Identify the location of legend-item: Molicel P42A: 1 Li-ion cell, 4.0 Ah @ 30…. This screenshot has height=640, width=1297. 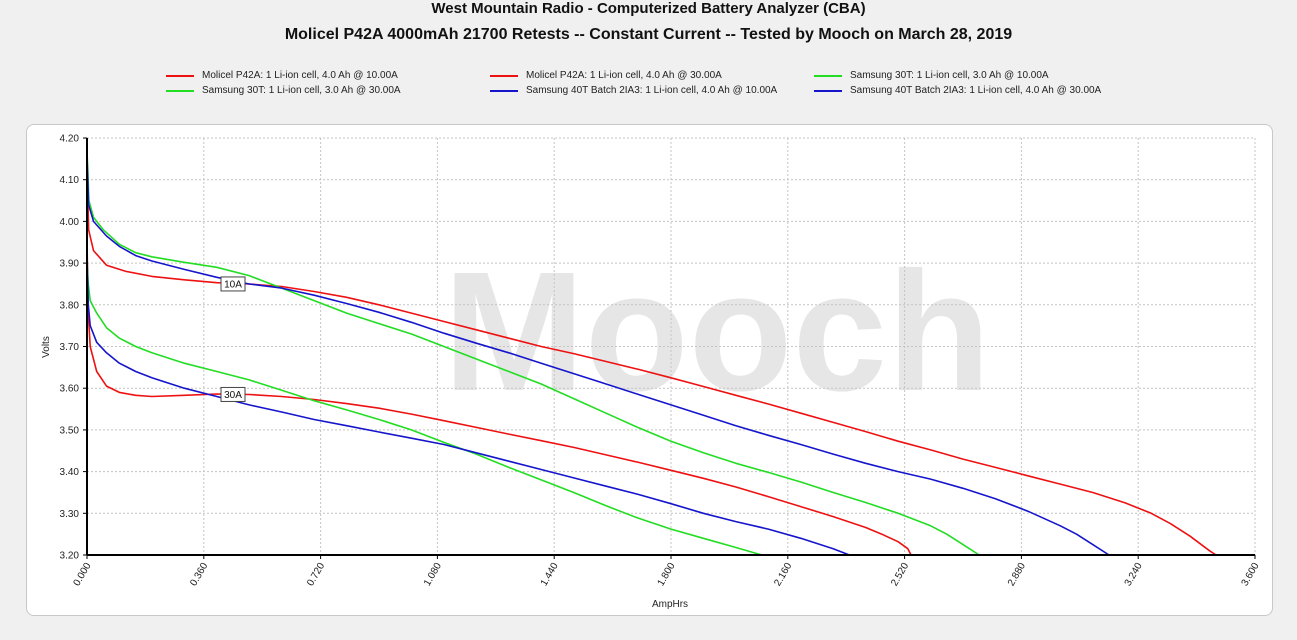
(606, 75).